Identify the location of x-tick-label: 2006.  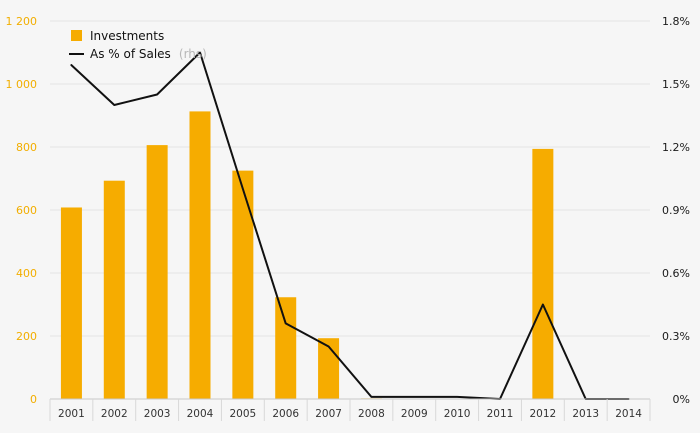
(285, 414).